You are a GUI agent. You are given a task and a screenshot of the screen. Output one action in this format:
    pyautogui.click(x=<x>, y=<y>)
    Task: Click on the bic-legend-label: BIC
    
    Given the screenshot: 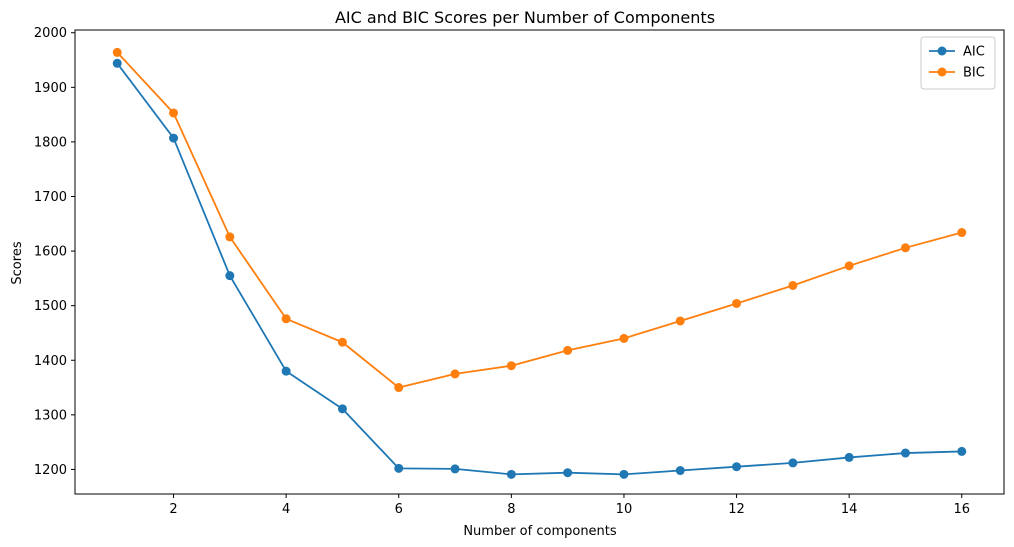 What is the action you would take?
    pyautogui.click(x=974, y=73)
    